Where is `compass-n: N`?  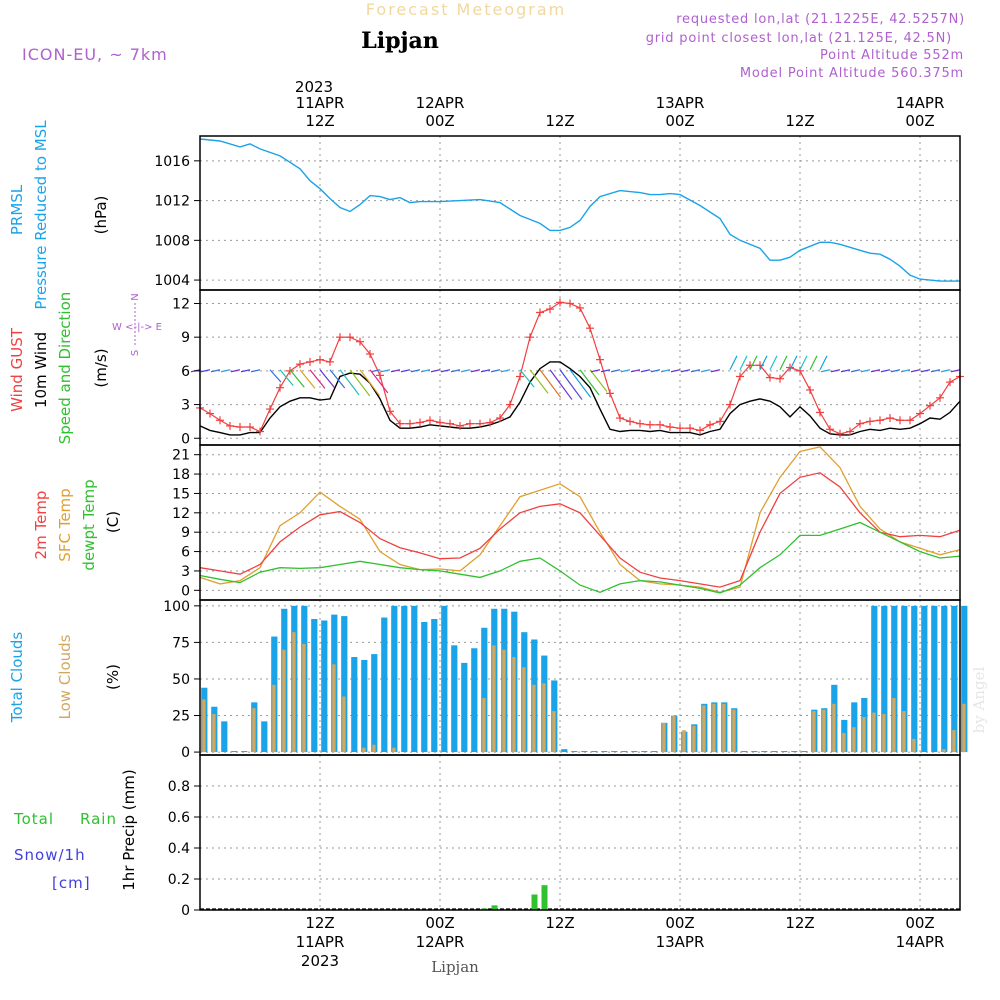
compass-n: N is located at coordinates (135, 296).